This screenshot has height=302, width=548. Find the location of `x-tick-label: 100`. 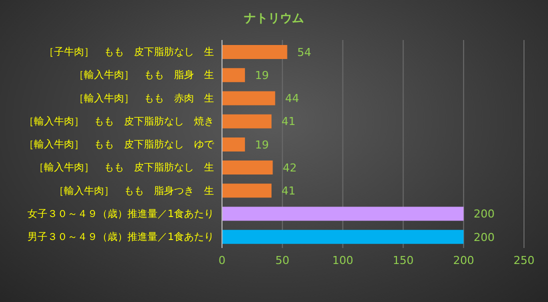

x-tick-label: 100 is located at coordinates (343, 260).